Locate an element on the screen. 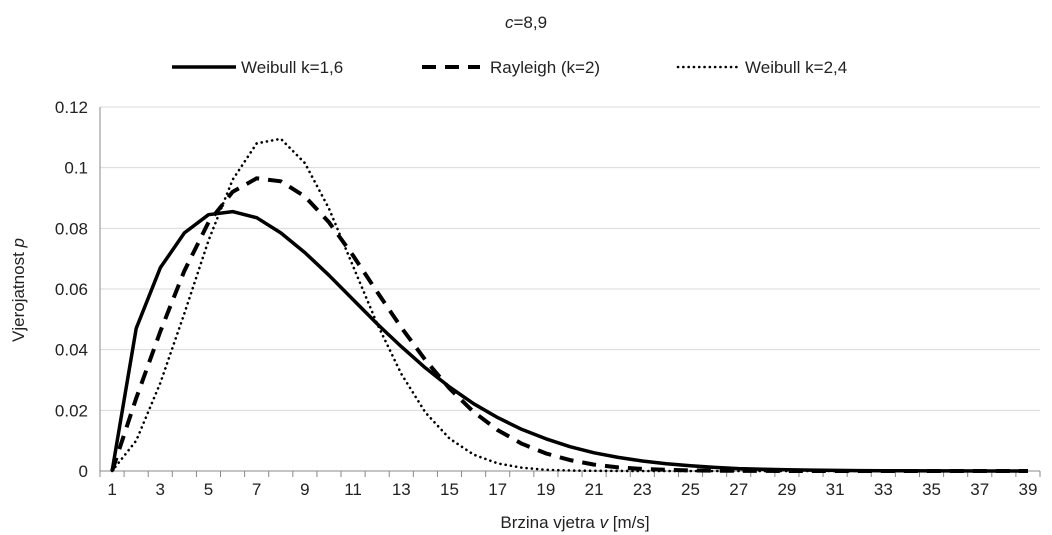 This screenshot has width=1052, height=535. legend-label-2: Rayleigh (k=2) is located at coordinates (545, 67).